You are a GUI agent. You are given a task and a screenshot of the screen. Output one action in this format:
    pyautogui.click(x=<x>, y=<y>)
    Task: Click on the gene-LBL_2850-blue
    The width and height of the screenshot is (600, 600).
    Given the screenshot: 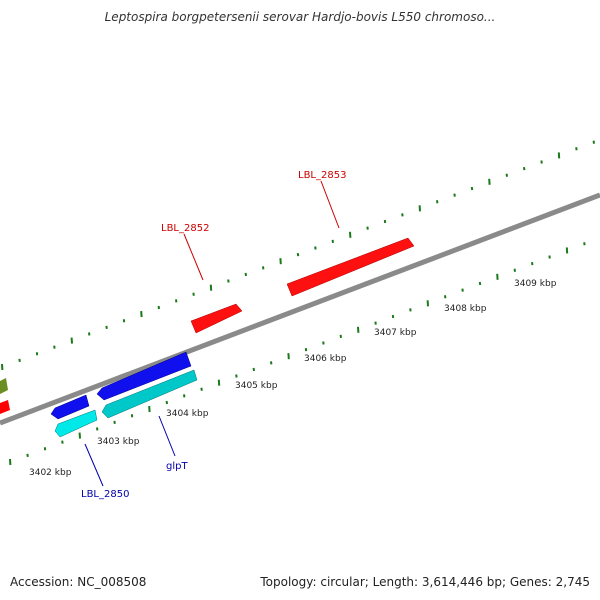 What is the action you would take?
    pyautogui.click(x=70, y=407)
    